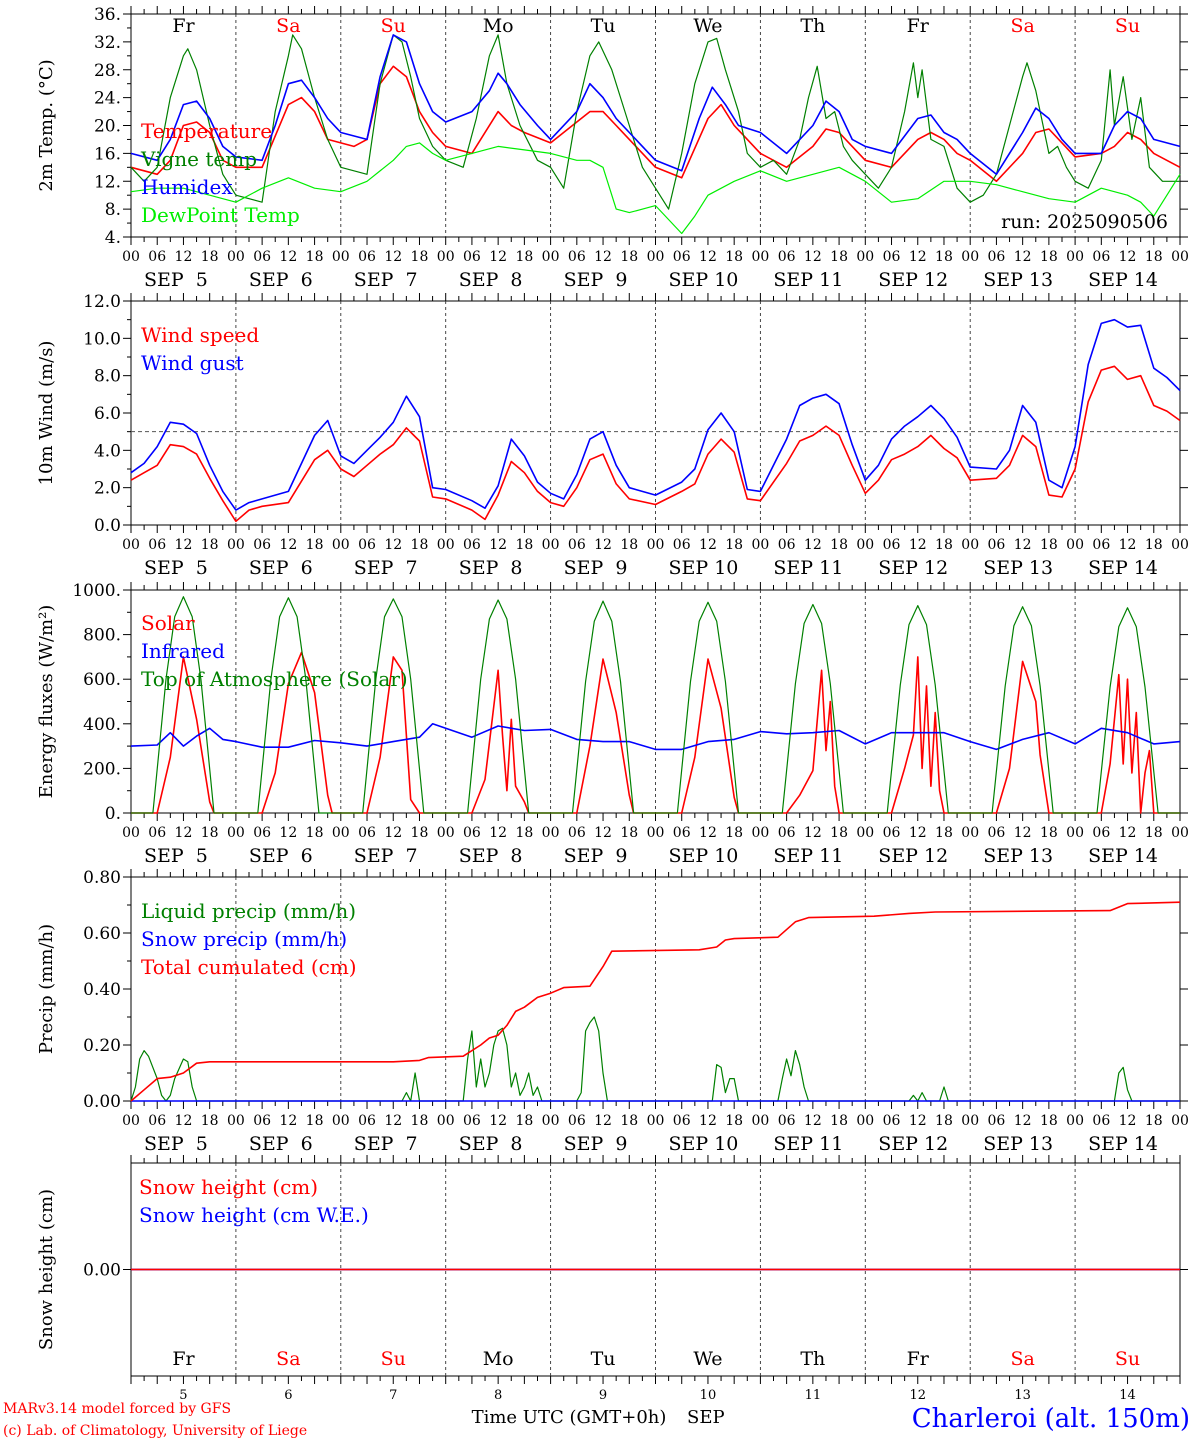  What do you see at coordinates (107, 414) in the screenshot?
I see `y-tick-label: 6.0` at bounding box center [107, 414].